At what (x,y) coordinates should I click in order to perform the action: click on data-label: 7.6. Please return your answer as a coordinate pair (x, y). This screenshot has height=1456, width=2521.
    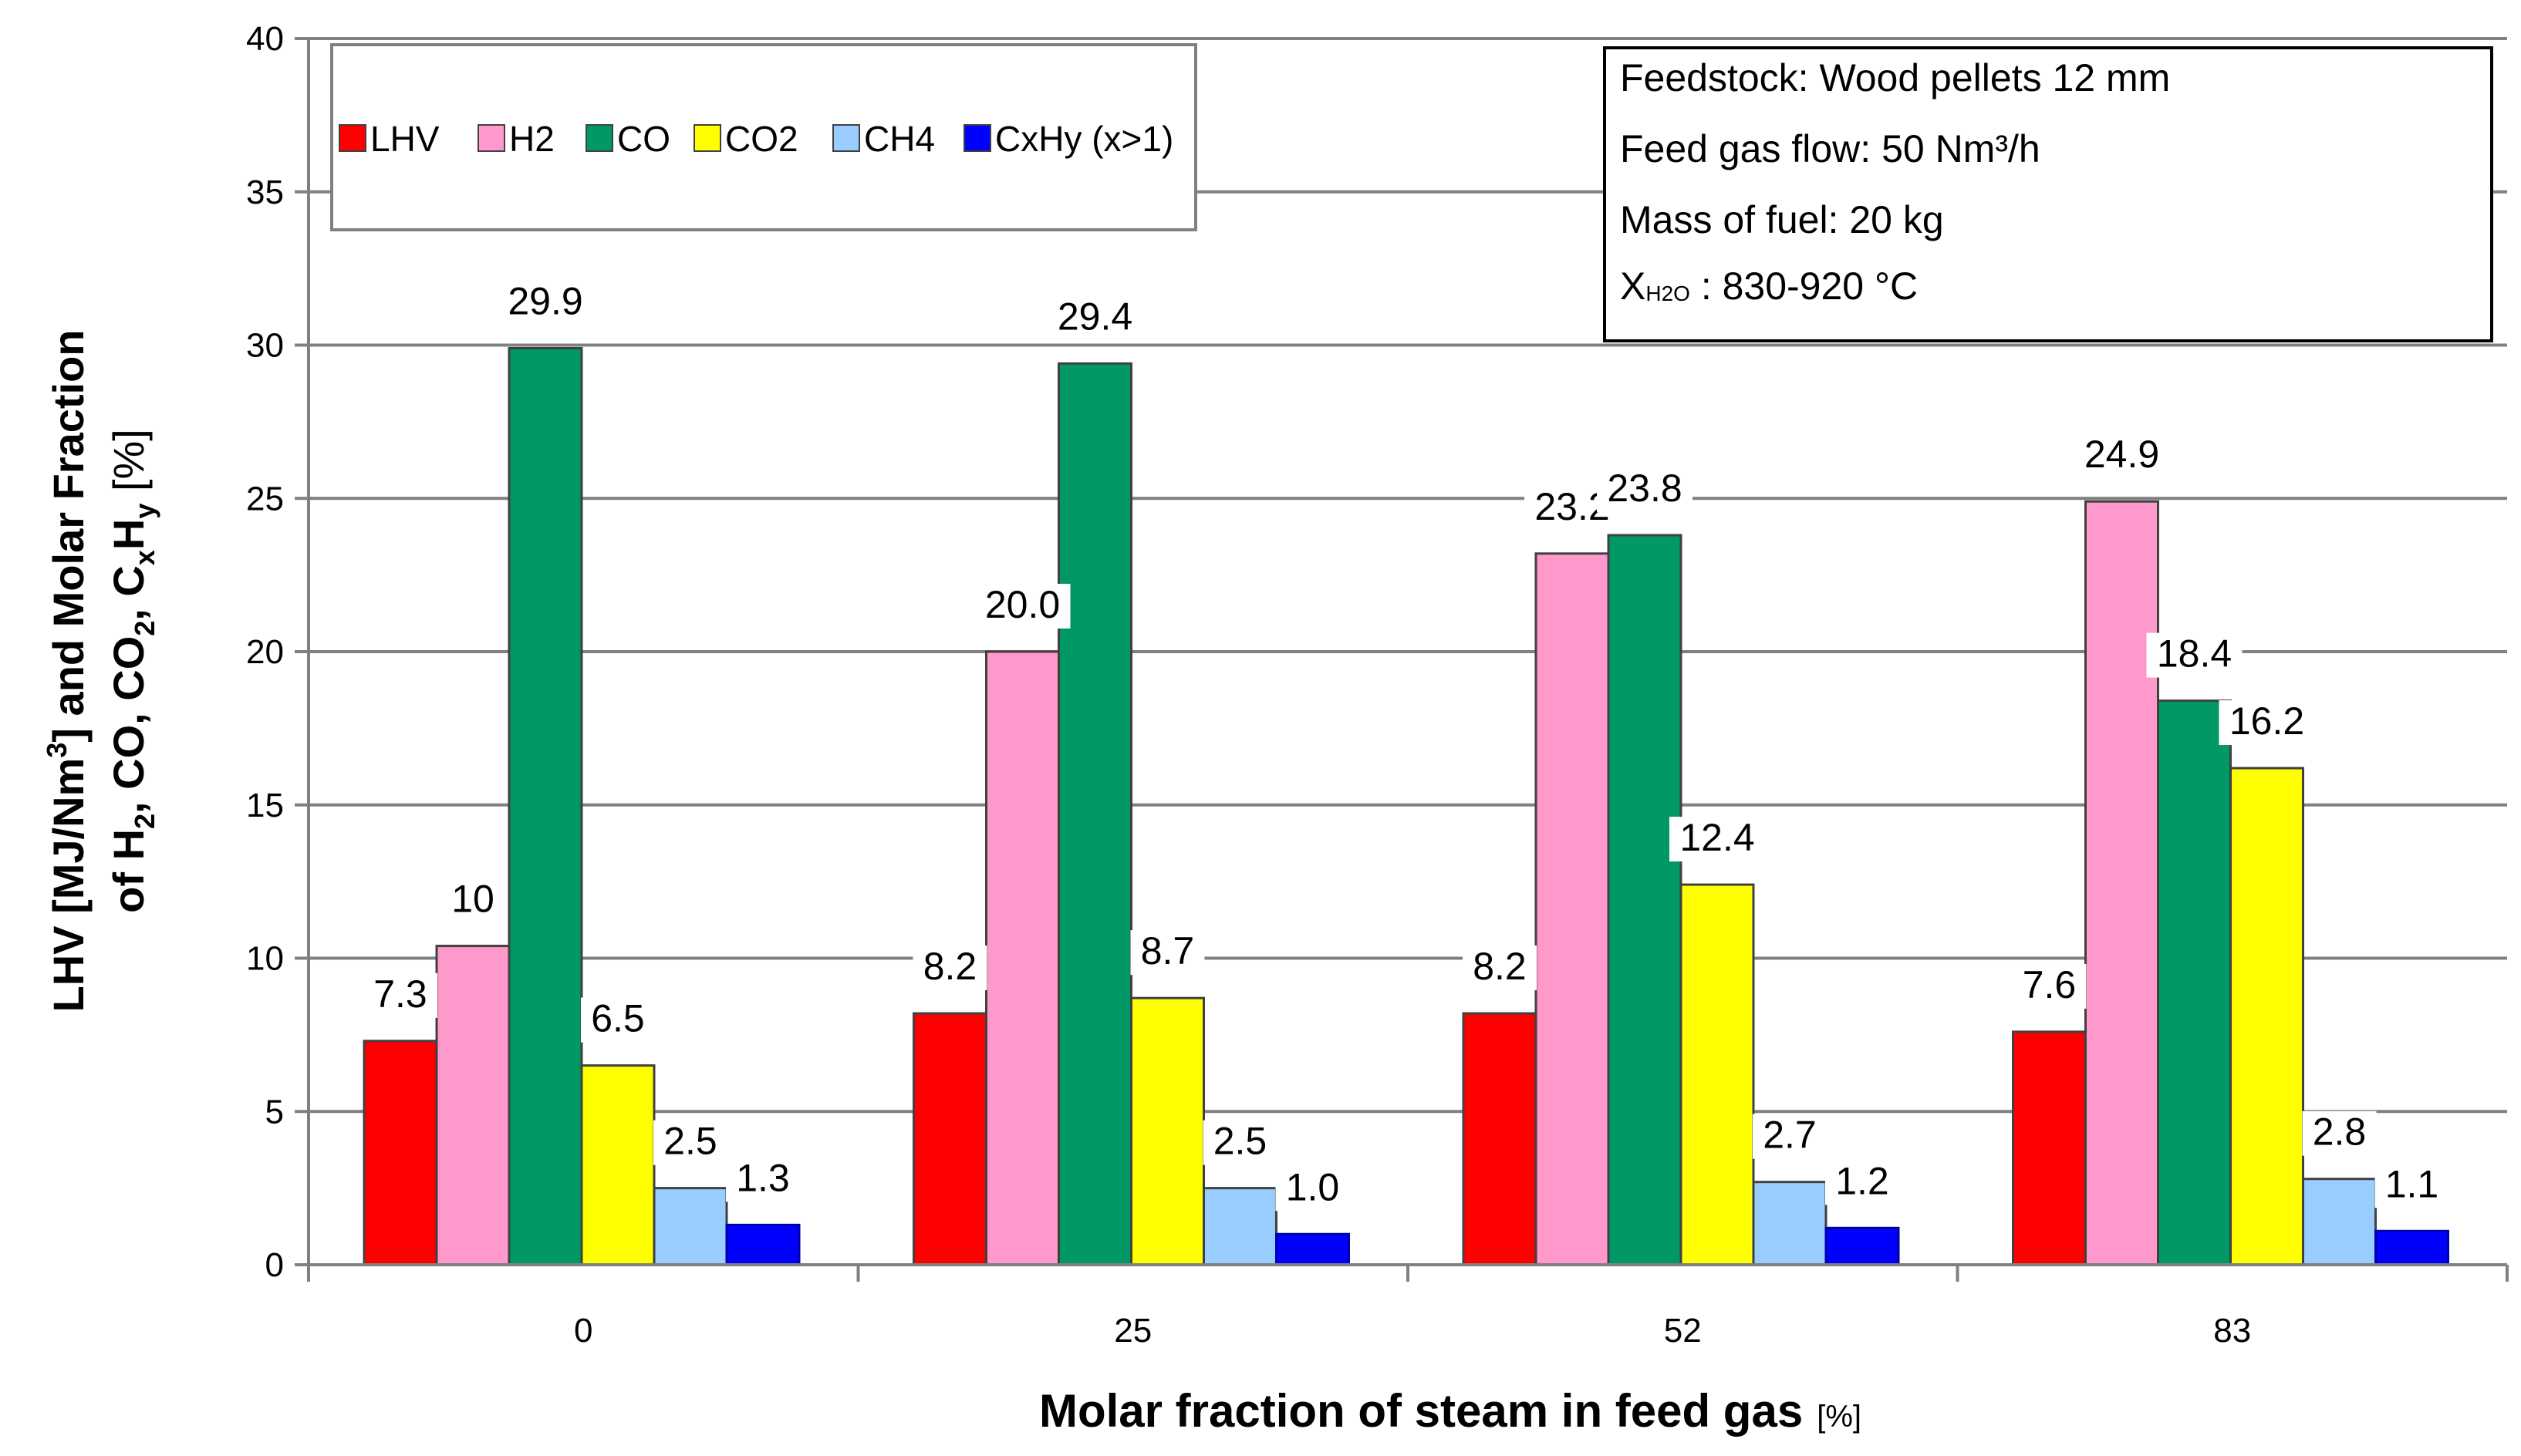
    Looking at the image, I should click on (2050, 985).